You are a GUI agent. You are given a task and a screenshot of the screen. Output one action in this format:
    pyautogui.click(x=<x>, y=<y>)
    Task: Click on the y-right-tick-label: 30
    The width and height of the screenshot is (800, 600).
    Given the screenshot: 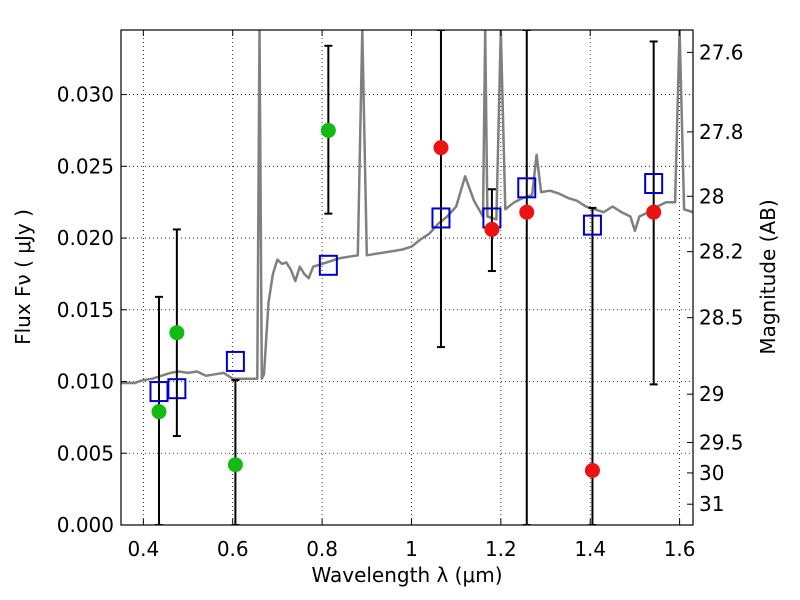 What is the action you would take?
    pyautogui.click(x=711, y=473)
    